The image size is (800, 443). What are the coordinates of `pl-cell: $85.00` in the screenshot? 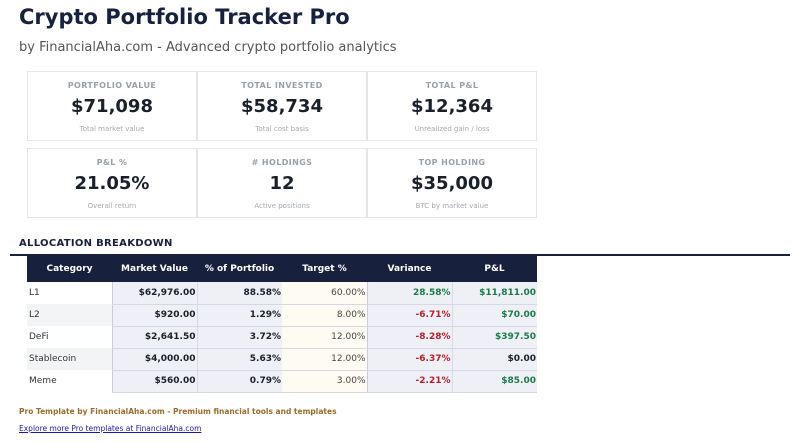 It's located at (494, 381).